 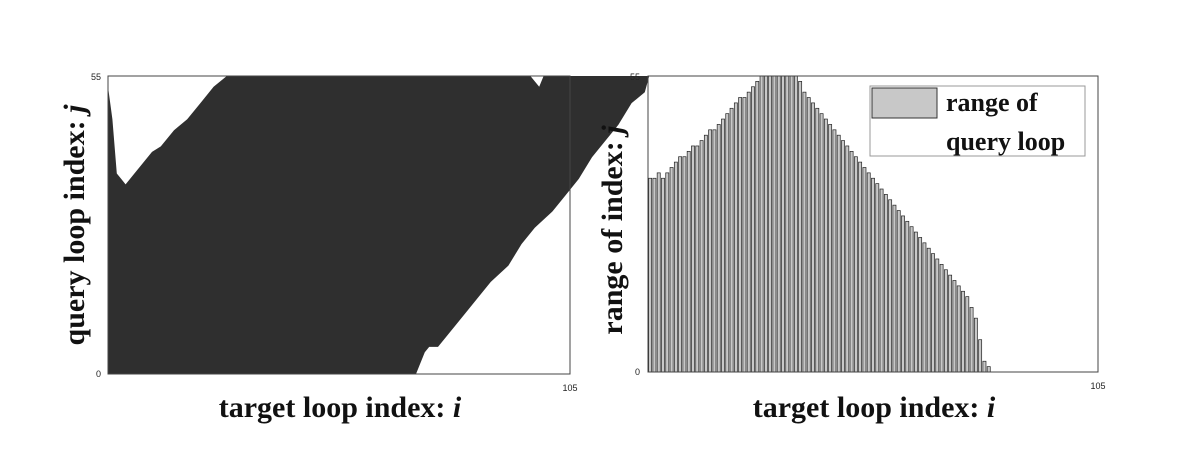 I want to click on legend-label-line2: query loop, so click(x=1005, y=141).